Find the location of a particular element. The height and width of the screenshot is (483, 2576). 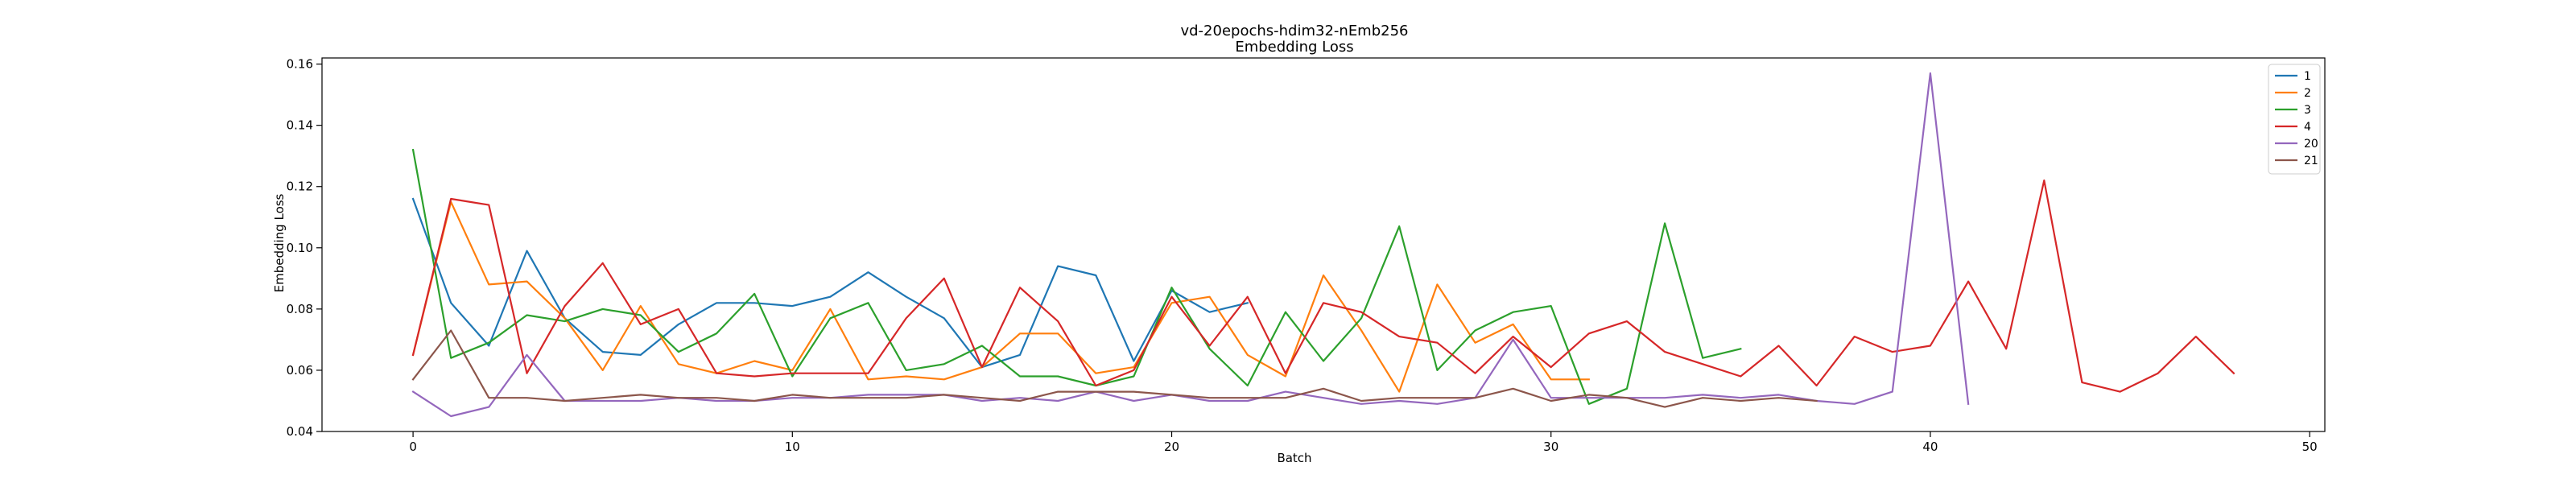

legend-label-21: 21 is located at coordinates (2311, 161).